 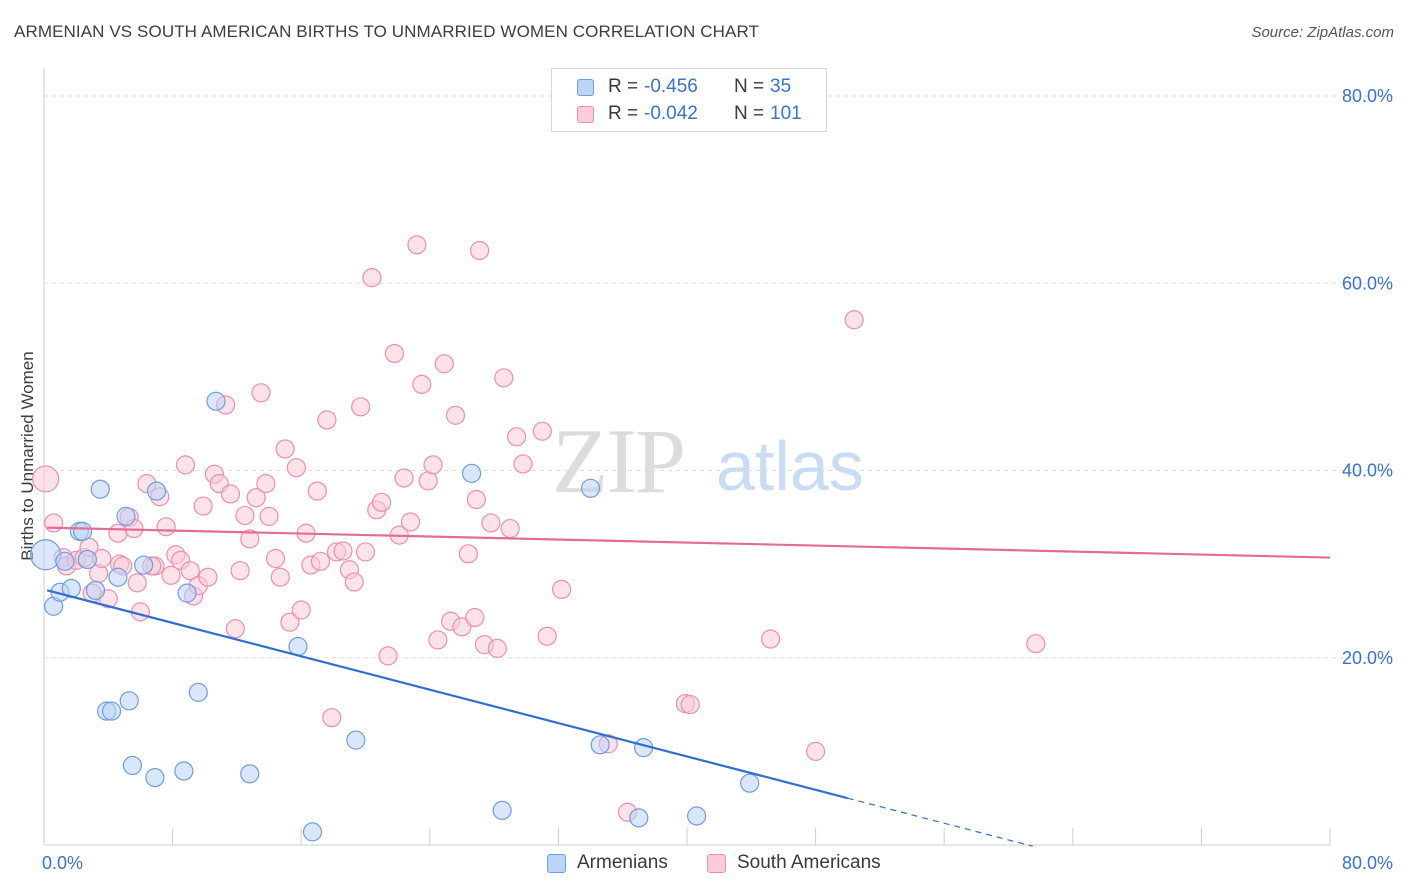 What do you see at coordinates (1367, 471) in the screenshot?
I see `y-tick-label: 40.0%` at bounding box center [1367, 471].